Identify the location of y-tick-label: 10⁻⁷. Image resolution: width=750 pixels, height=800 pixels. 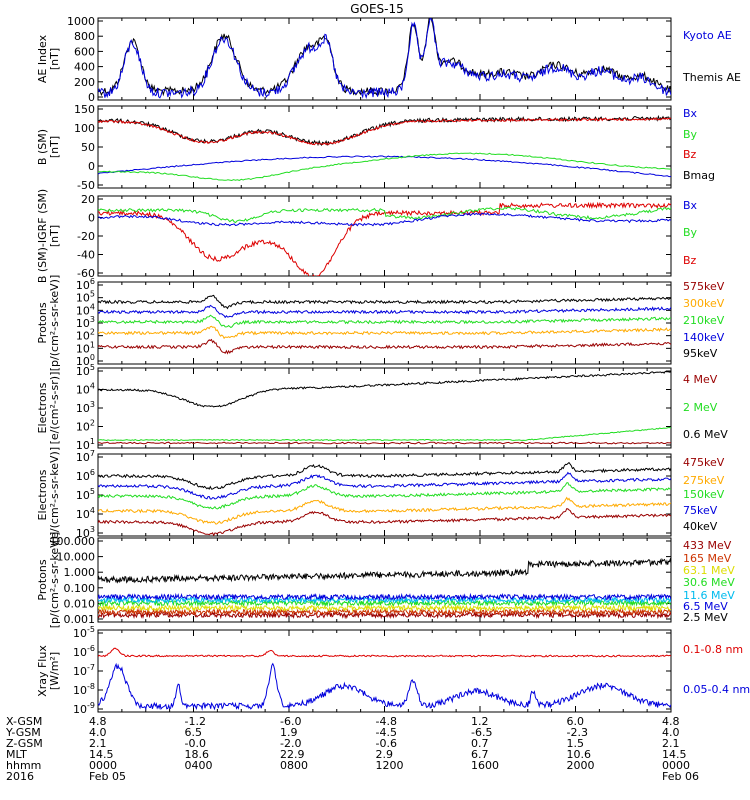
(84, 670).